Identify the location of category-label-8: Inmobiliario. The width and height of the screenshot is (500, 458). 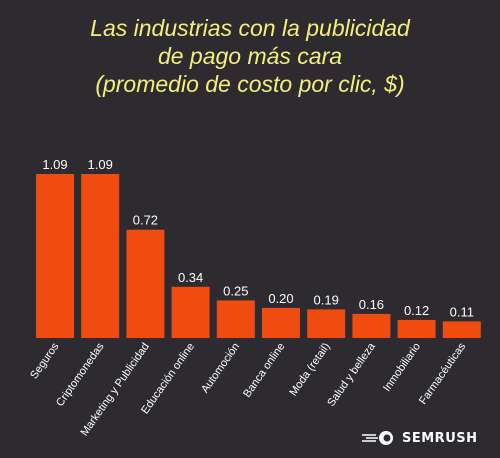
(402, 367).